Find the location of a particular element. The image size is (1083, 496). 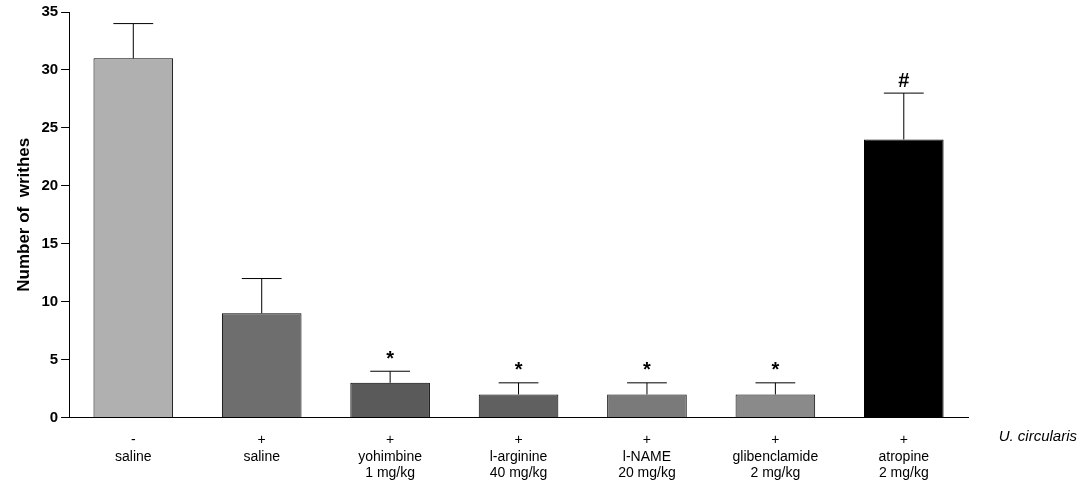

y-tick-label: 30 is located at coordinates (50, 69).